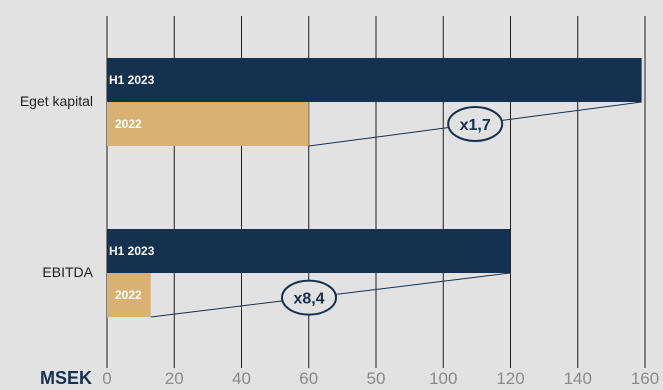 This screenshot has width=663, height=390. I want to click on multiplier-value: x1,7, so click(475, 125).